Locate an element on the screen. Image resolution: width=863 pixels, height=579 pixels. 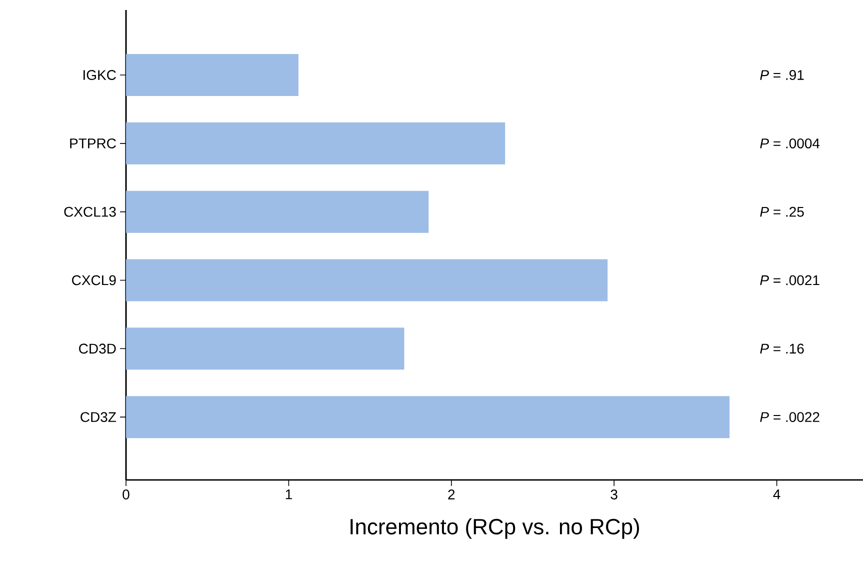
annotation: P = .0004 is located at coordinates (790, 143).